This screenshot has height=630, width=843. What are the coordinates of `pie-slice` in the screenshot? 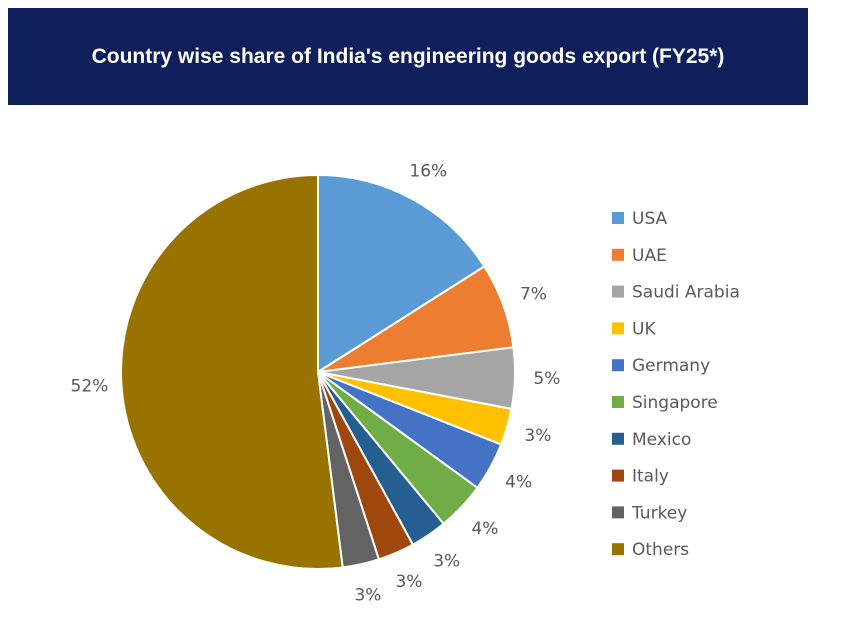 It's located at (401, 273).